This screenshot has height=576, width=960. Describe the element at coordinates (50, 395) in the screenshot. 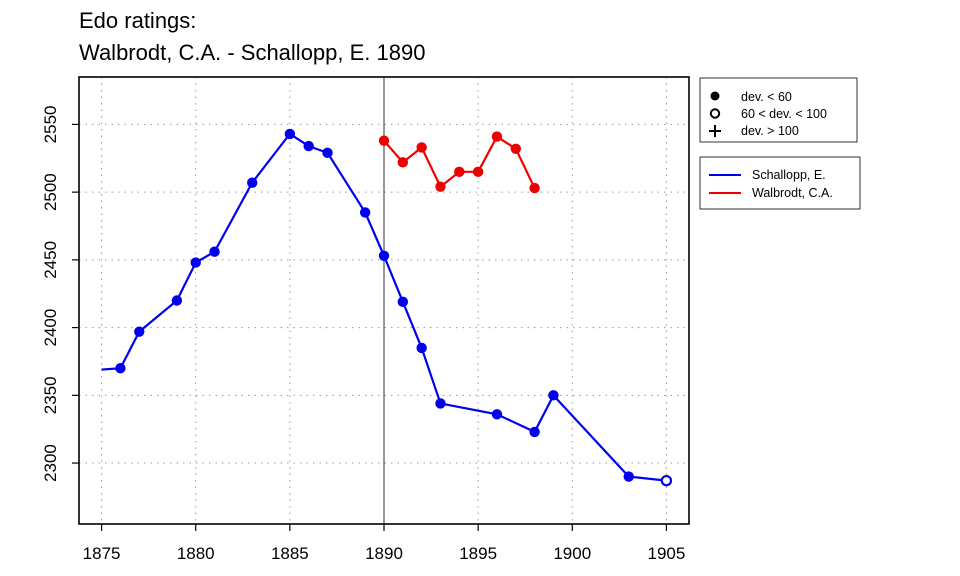

I see `y-tick-label-2350: 2350` at that location.